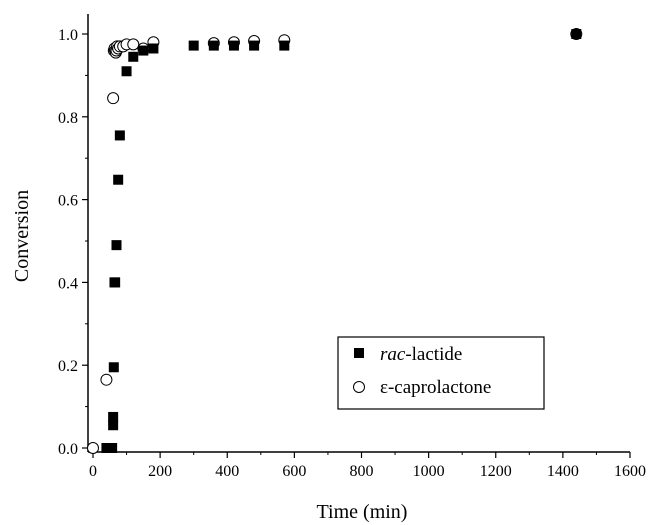 The width and height of the screenshot is (652, 525). What do you see at coordinates (359, 387) in the screenshot?
I see `legend-marker-caprolactone` at bounding box center [359, 387].